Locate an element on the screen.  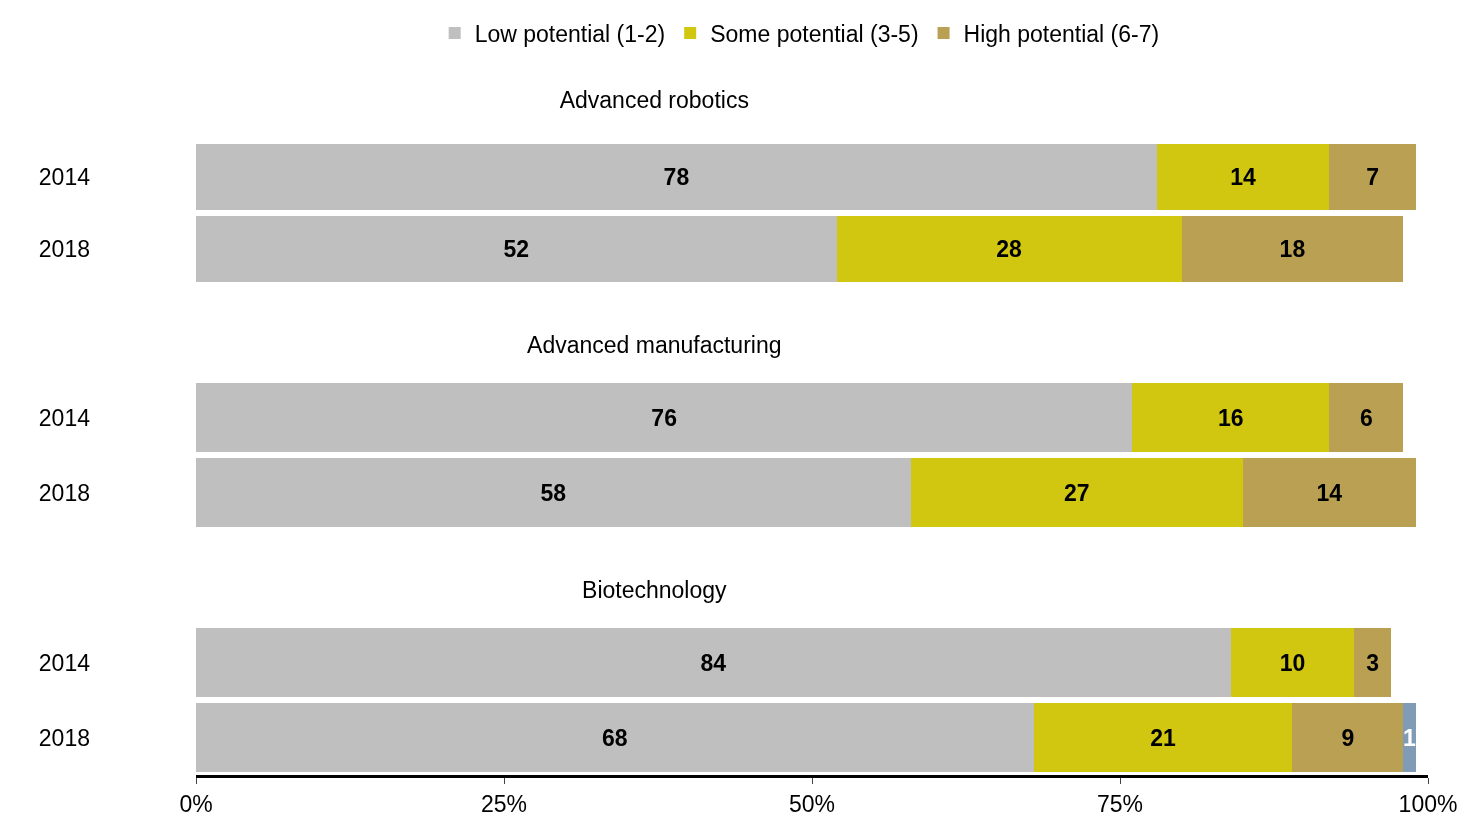
data-label: 18 is located at coordinates (1292, 249).